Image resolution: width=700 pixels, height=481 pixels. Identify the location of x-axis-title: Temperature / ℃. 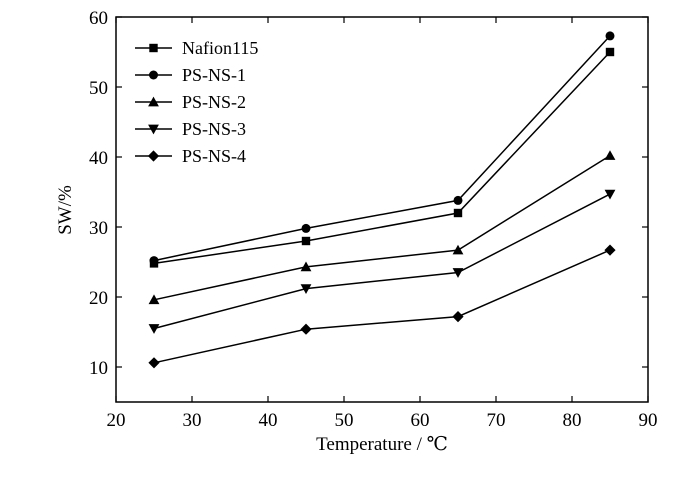
(382, 444).